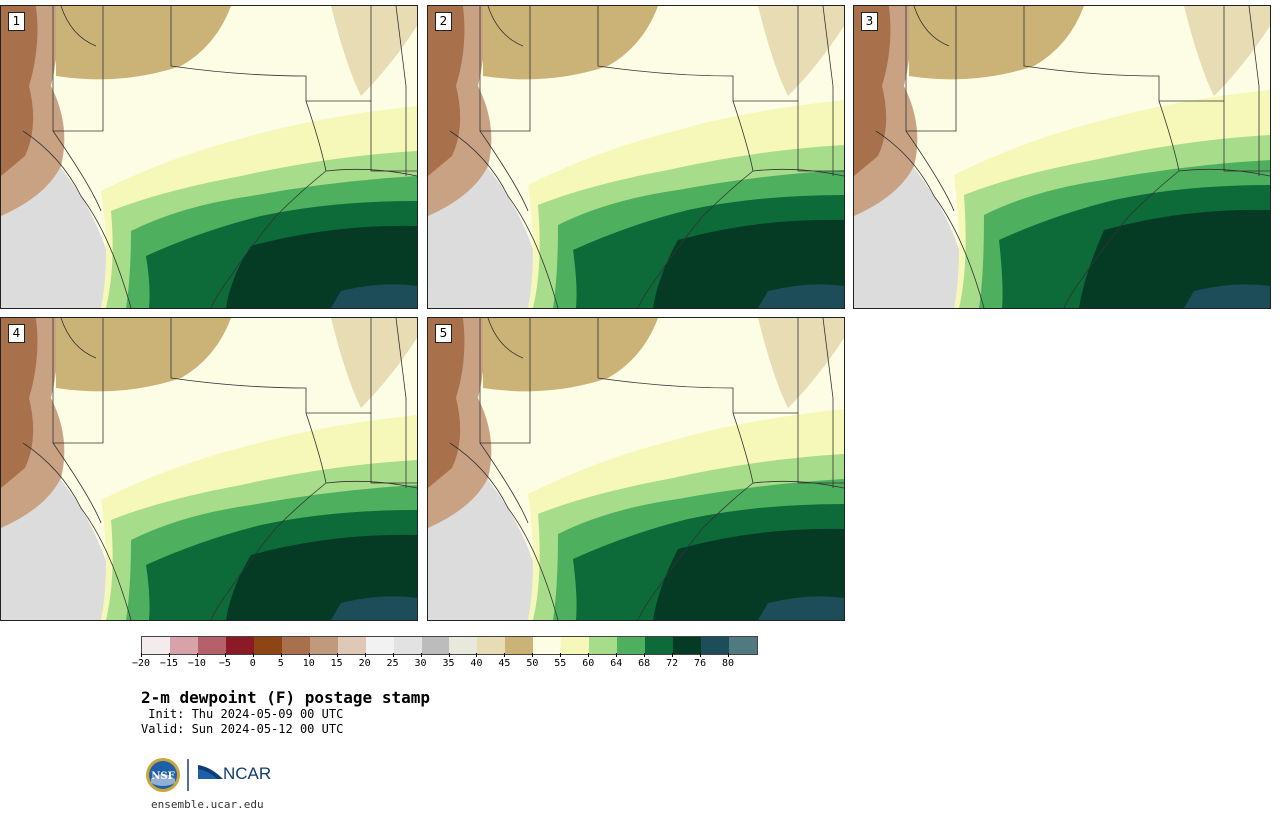  What do you see at coordinates (337, 661) in the screenshot?
I see `colorbar-tick: 15` at bounding box center [337, 661].